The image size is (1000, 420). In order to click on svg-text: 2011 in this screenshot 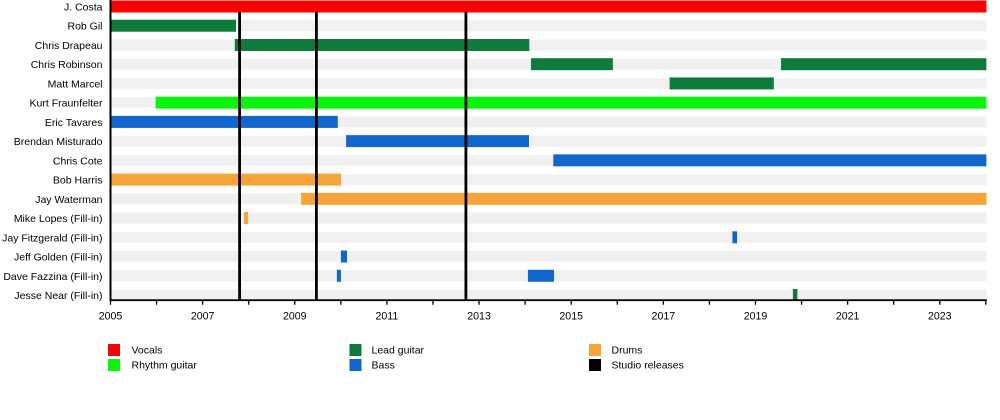, I will do `click(387, 317)`.